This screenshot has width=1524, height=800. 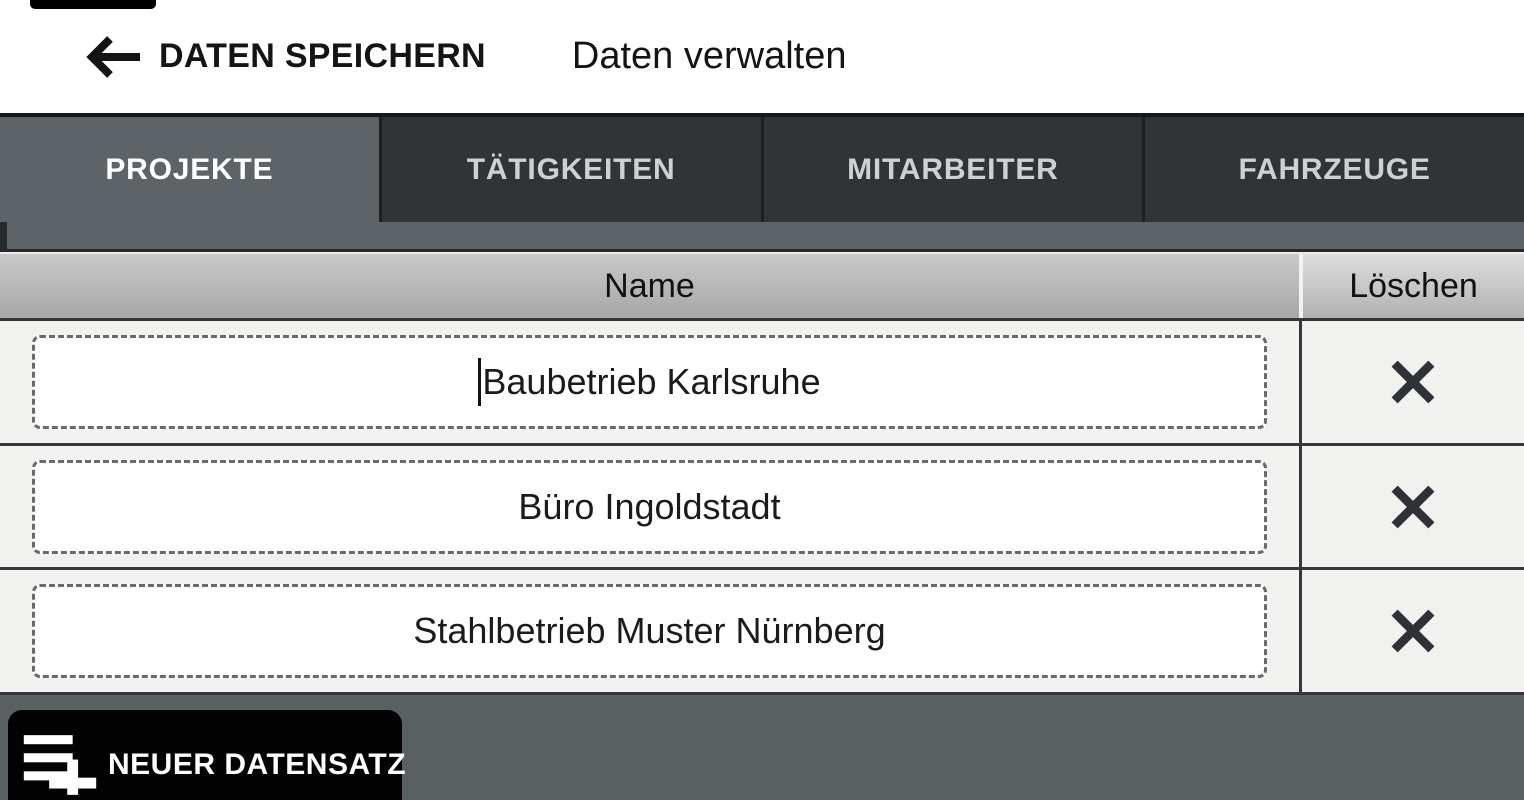 I want to click on camera-notch, so click(x=93, y=4).